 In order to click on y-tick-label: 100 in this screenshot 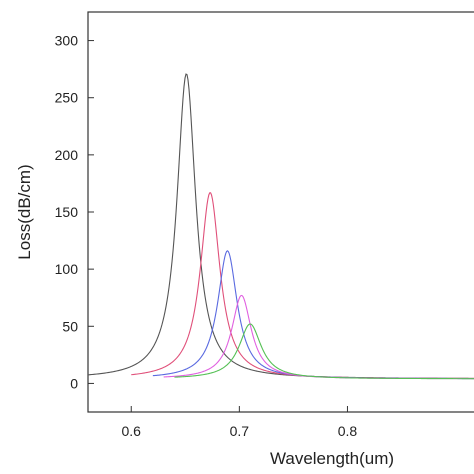, I will do `click(67, 269)`.